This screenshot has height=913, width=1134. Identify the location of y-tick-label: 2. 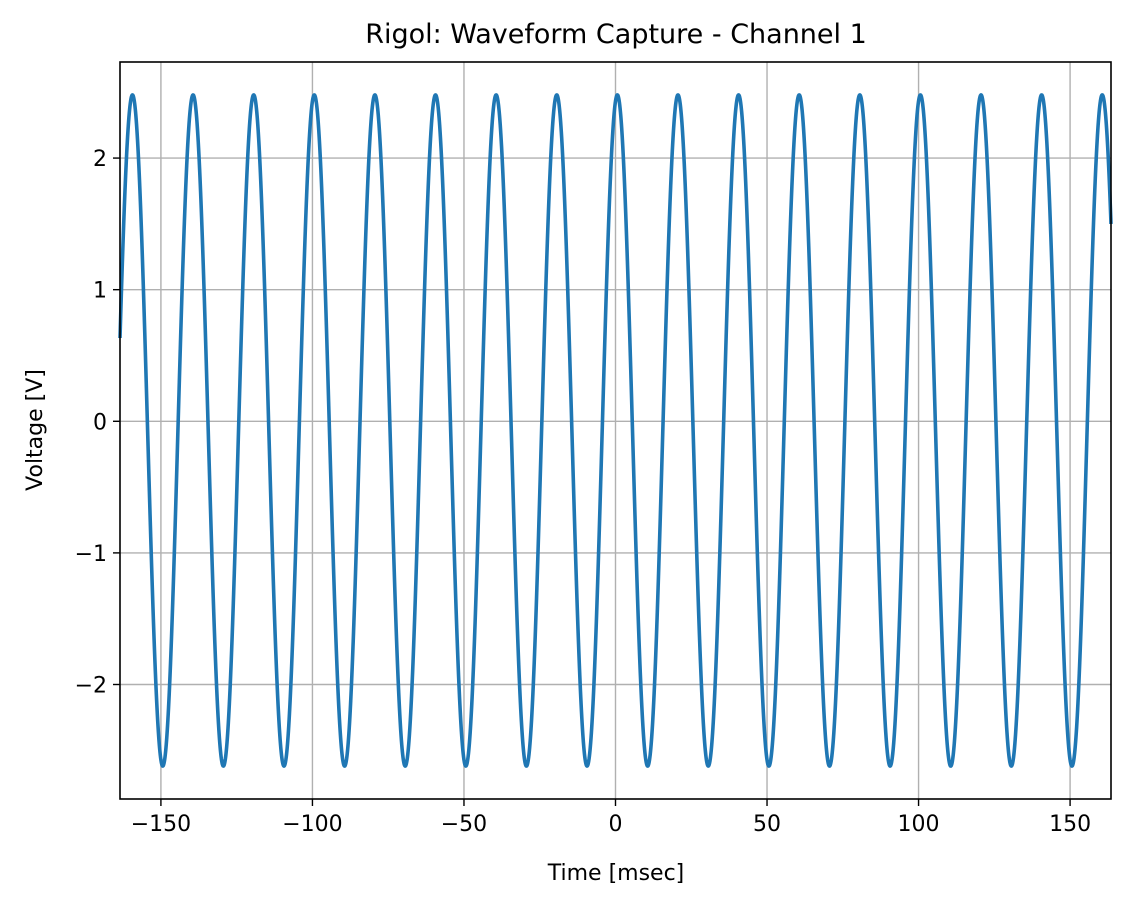
(100, 159).